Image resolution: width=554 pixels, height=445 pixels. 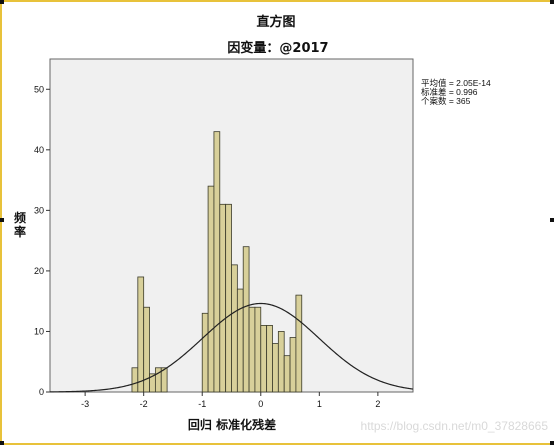 What do you see at coordinates (552, 220) in the screenshot?
I see `resize-handle-right` at bounding box center [552, 220].